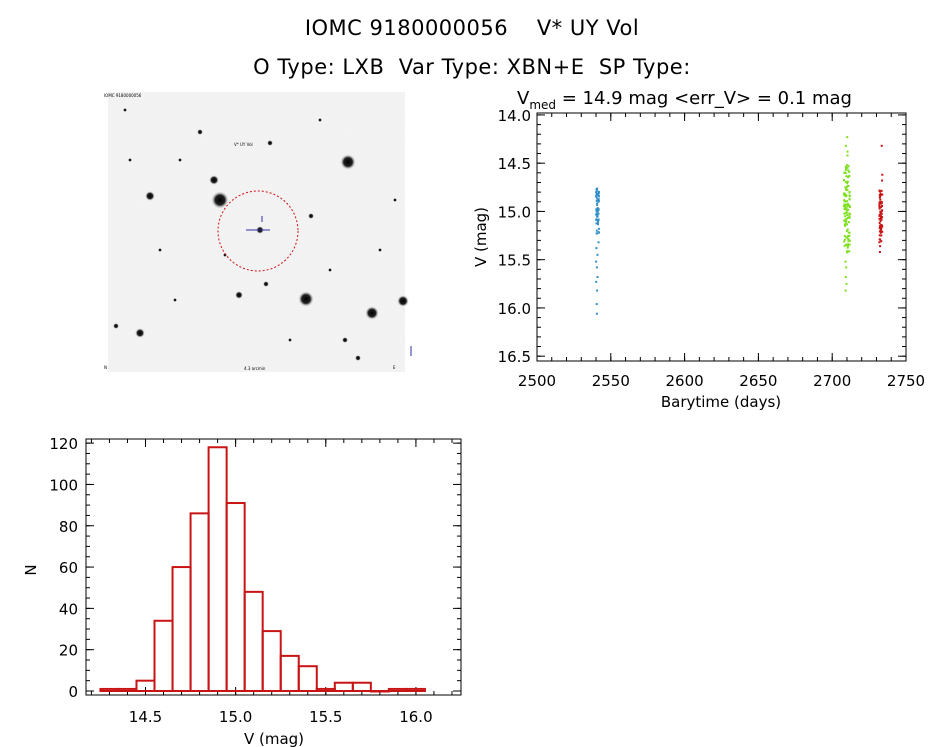  I want to click on x-tick-label: 2650, so click(758, 381).